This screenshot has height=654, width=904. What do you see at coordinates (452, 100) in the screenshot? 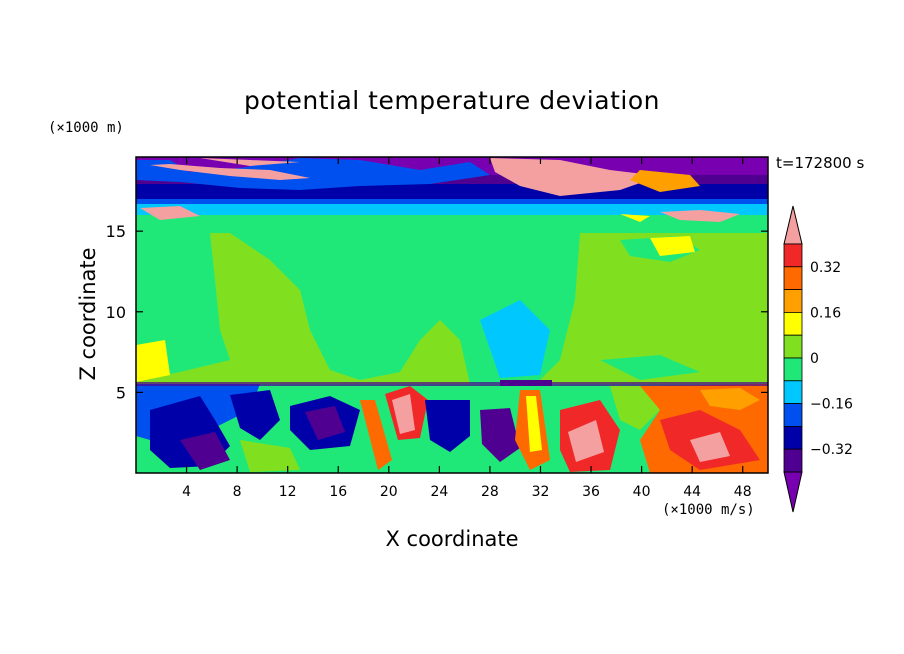
I see `chart-title: potential temperature deviation` at bounding box center [452, 100].